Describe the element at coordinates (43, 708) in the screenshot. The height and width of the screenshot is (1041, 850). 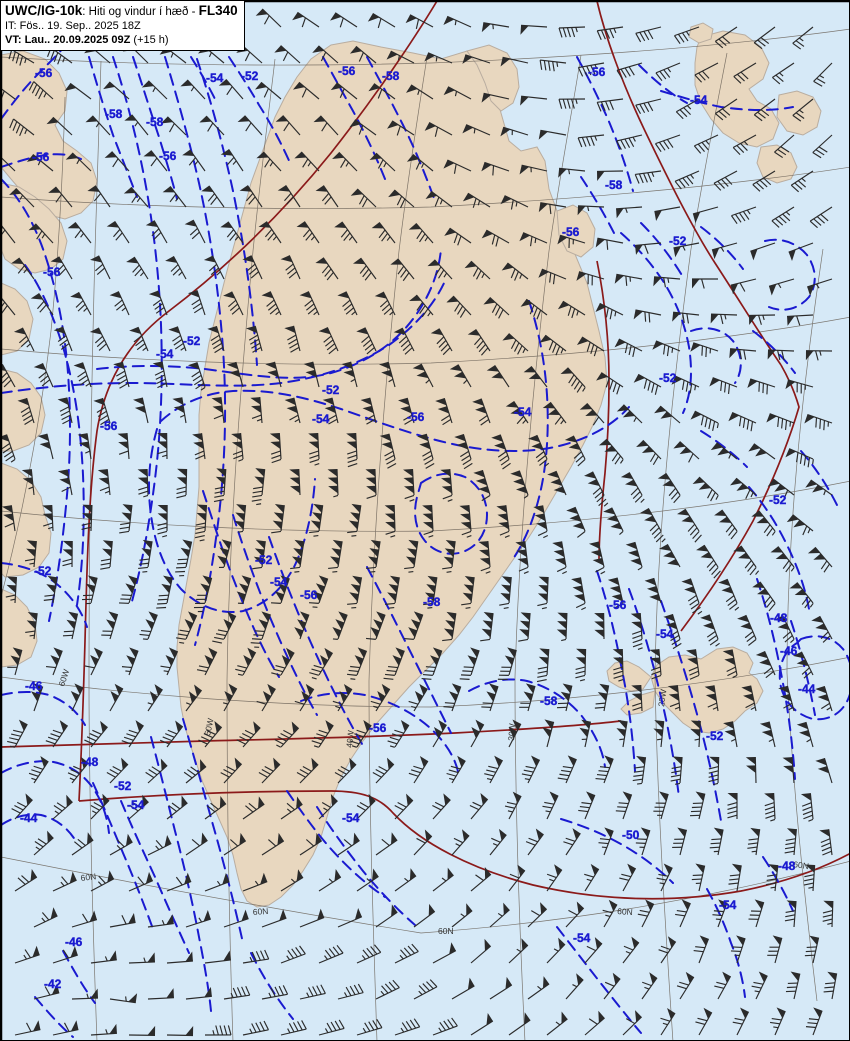
I see `isotherm--46-sw` at that location.